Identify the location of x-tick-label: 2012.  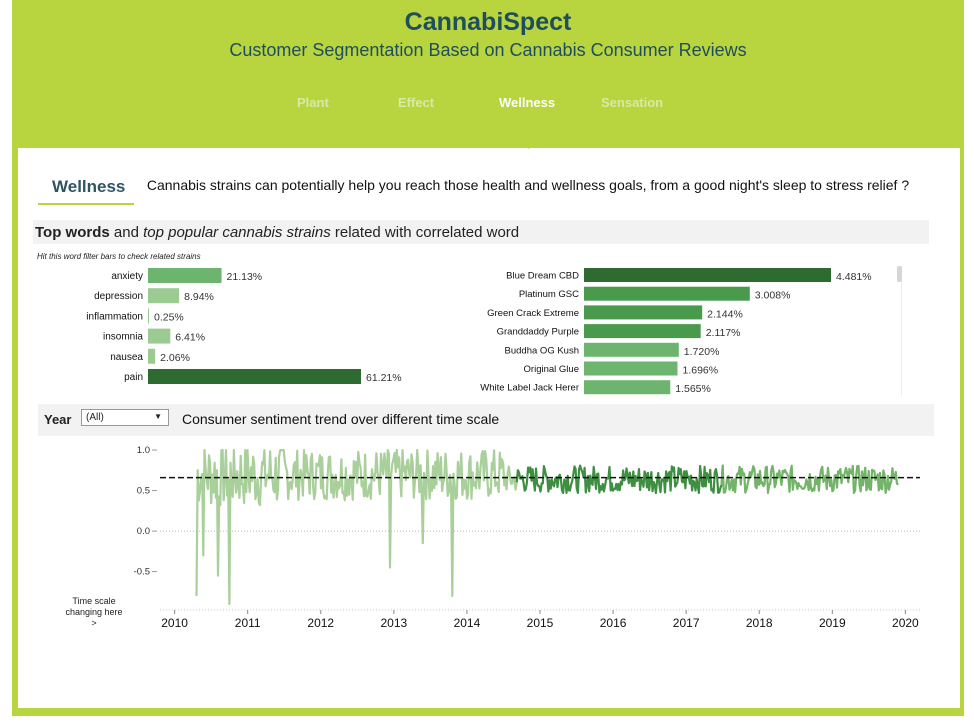
(320, 623).